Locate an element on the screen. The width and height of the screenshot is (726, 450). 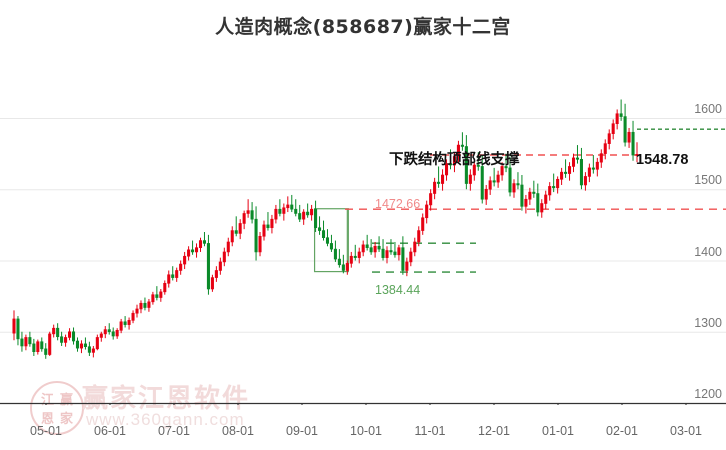
x-axis-tick: 05-01 is located at coordinates (46, 431).